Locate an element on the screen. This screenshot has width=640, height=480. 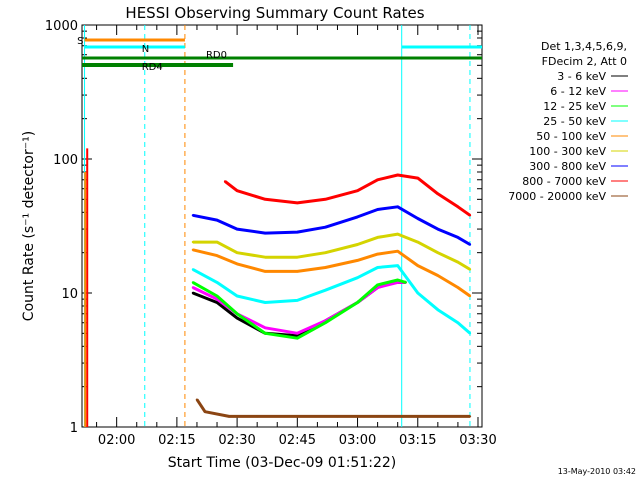
y-axis-label: Count Rate (s⁻¹ detector⁻¹) is located at coordinates (29, 226).